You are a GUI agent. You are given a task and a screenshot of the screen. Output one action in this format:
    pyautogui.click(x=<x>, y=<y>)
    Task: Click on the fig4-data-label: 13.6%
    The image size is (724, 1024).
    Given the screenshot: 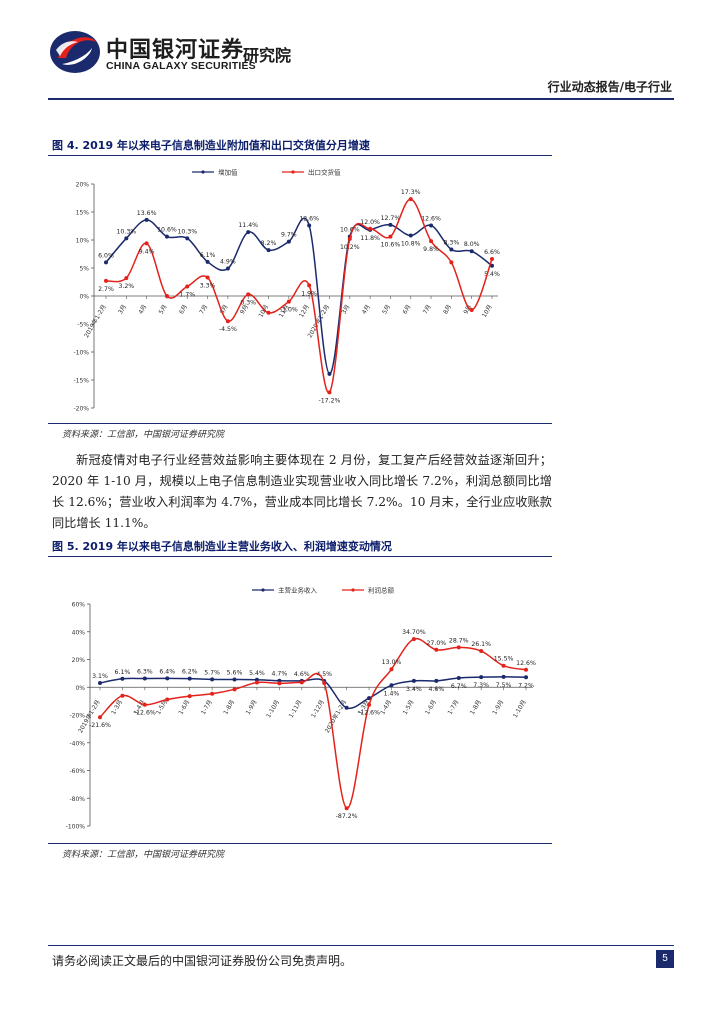 What is the action you would take?
    pyautogui.click(x=147, y=213)
    